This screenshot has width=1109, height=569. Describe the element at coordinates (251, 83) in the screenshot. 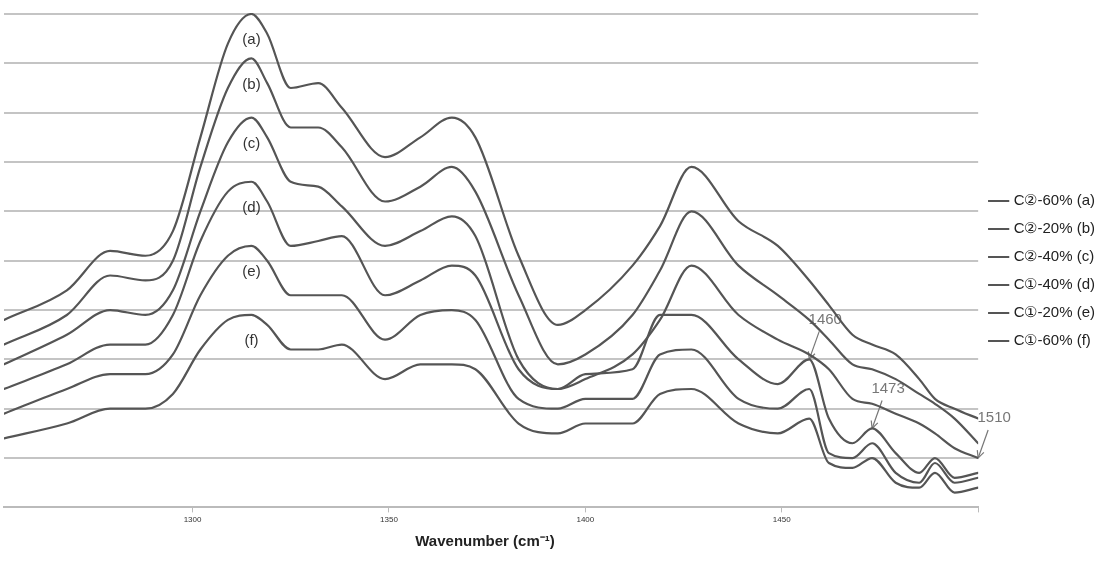

I see `annotation: (b)` at that location.